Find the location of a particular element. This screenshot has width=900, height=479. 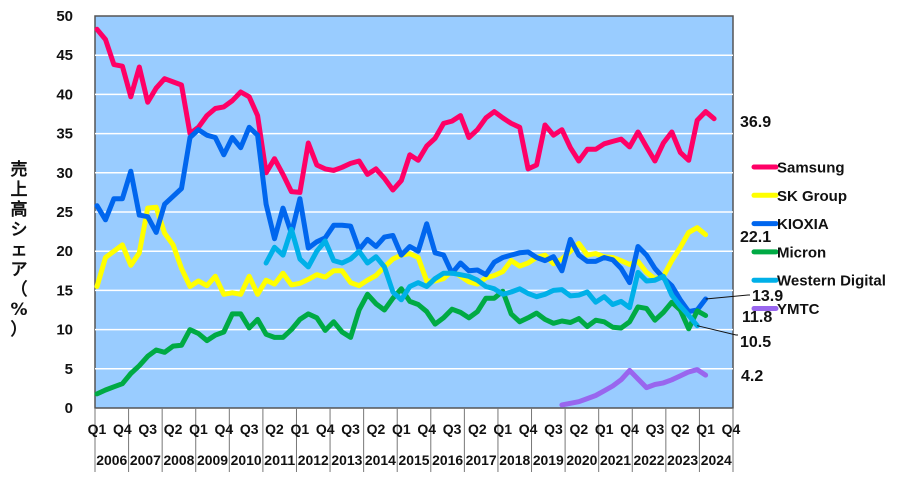

series-line-ymtc is located at coordinates (634, 387).